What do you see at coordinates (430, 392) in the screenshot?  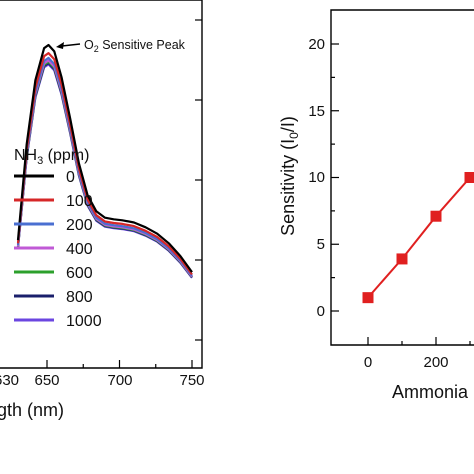 I see `right-x-axis-label: Ammonia` at bounding box center [430, 392].